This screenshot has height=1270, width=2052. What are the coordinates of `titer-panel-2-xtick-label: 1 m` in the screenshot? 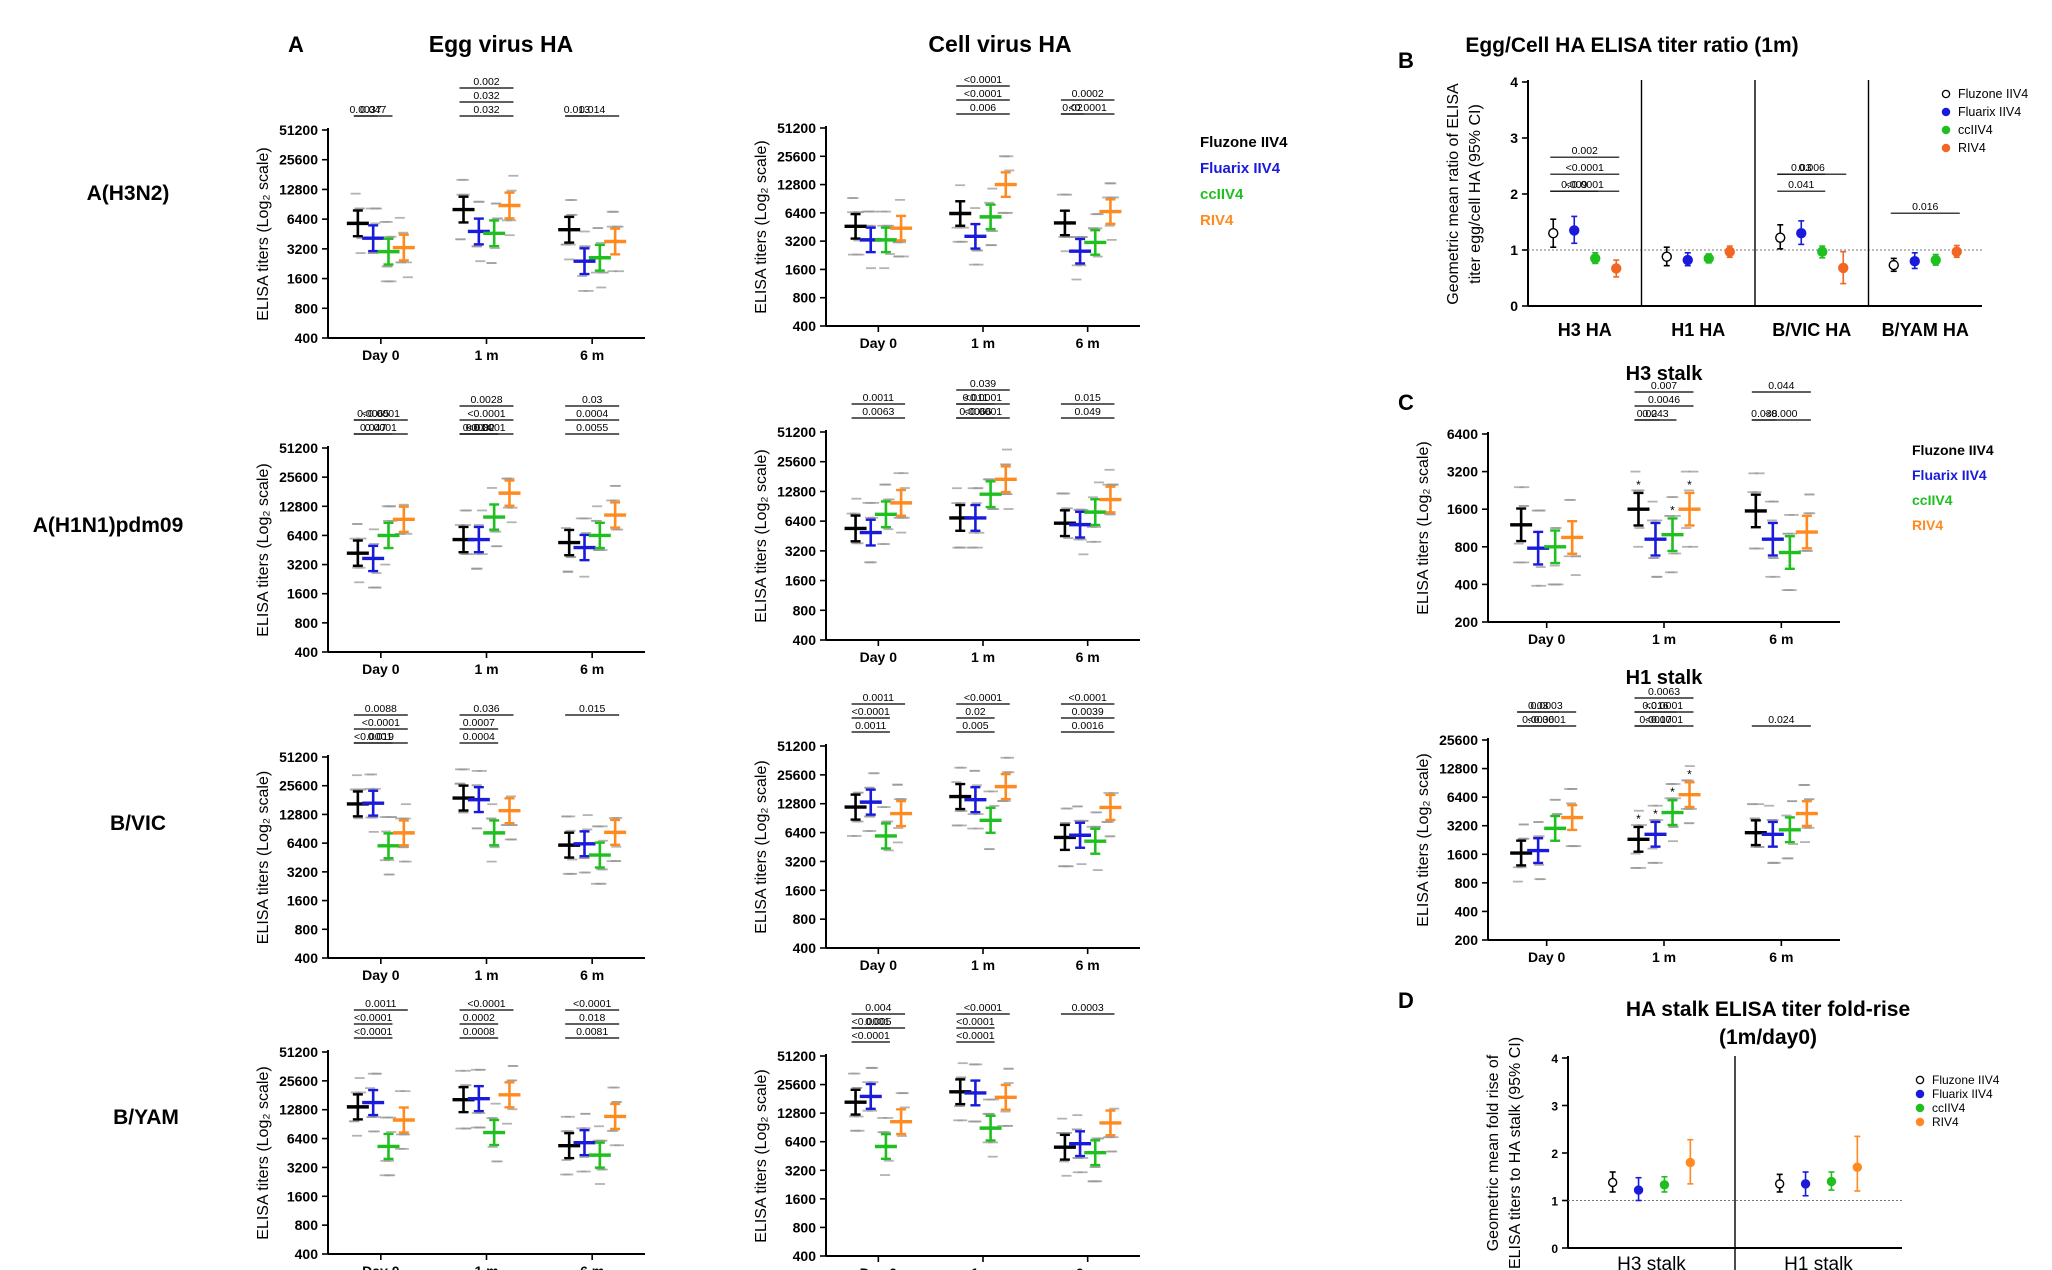 It's located at (983, 343).